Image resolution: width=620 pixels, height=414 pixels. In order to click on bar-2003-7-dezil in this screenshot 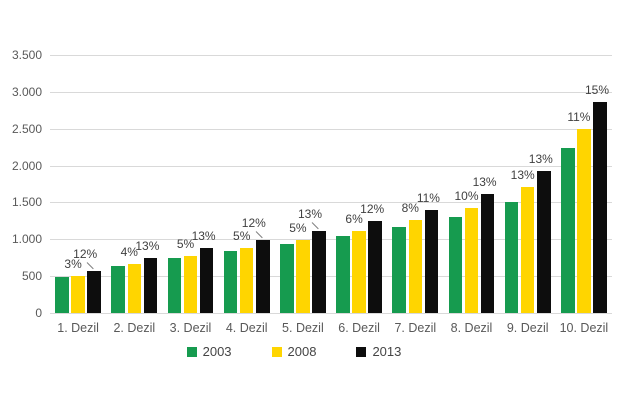, I will do `click(399, 270)`.